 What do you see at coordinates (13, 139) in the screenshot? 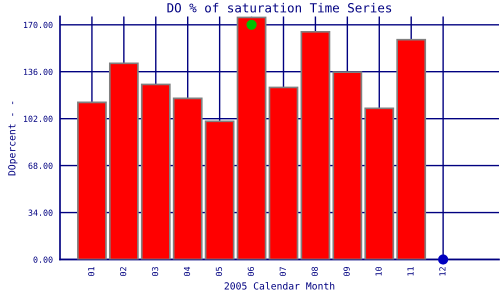
I see `y-axis-title: DOpercent - -` at bounding box center [13, 139].